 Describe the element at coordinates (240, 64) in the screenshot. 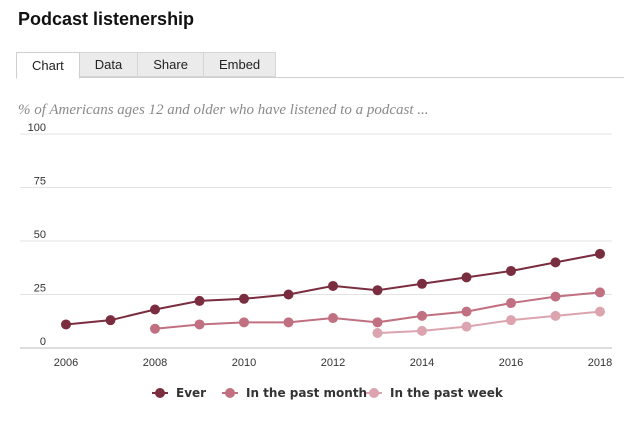

I see `tab-embed: Embed` at that location.